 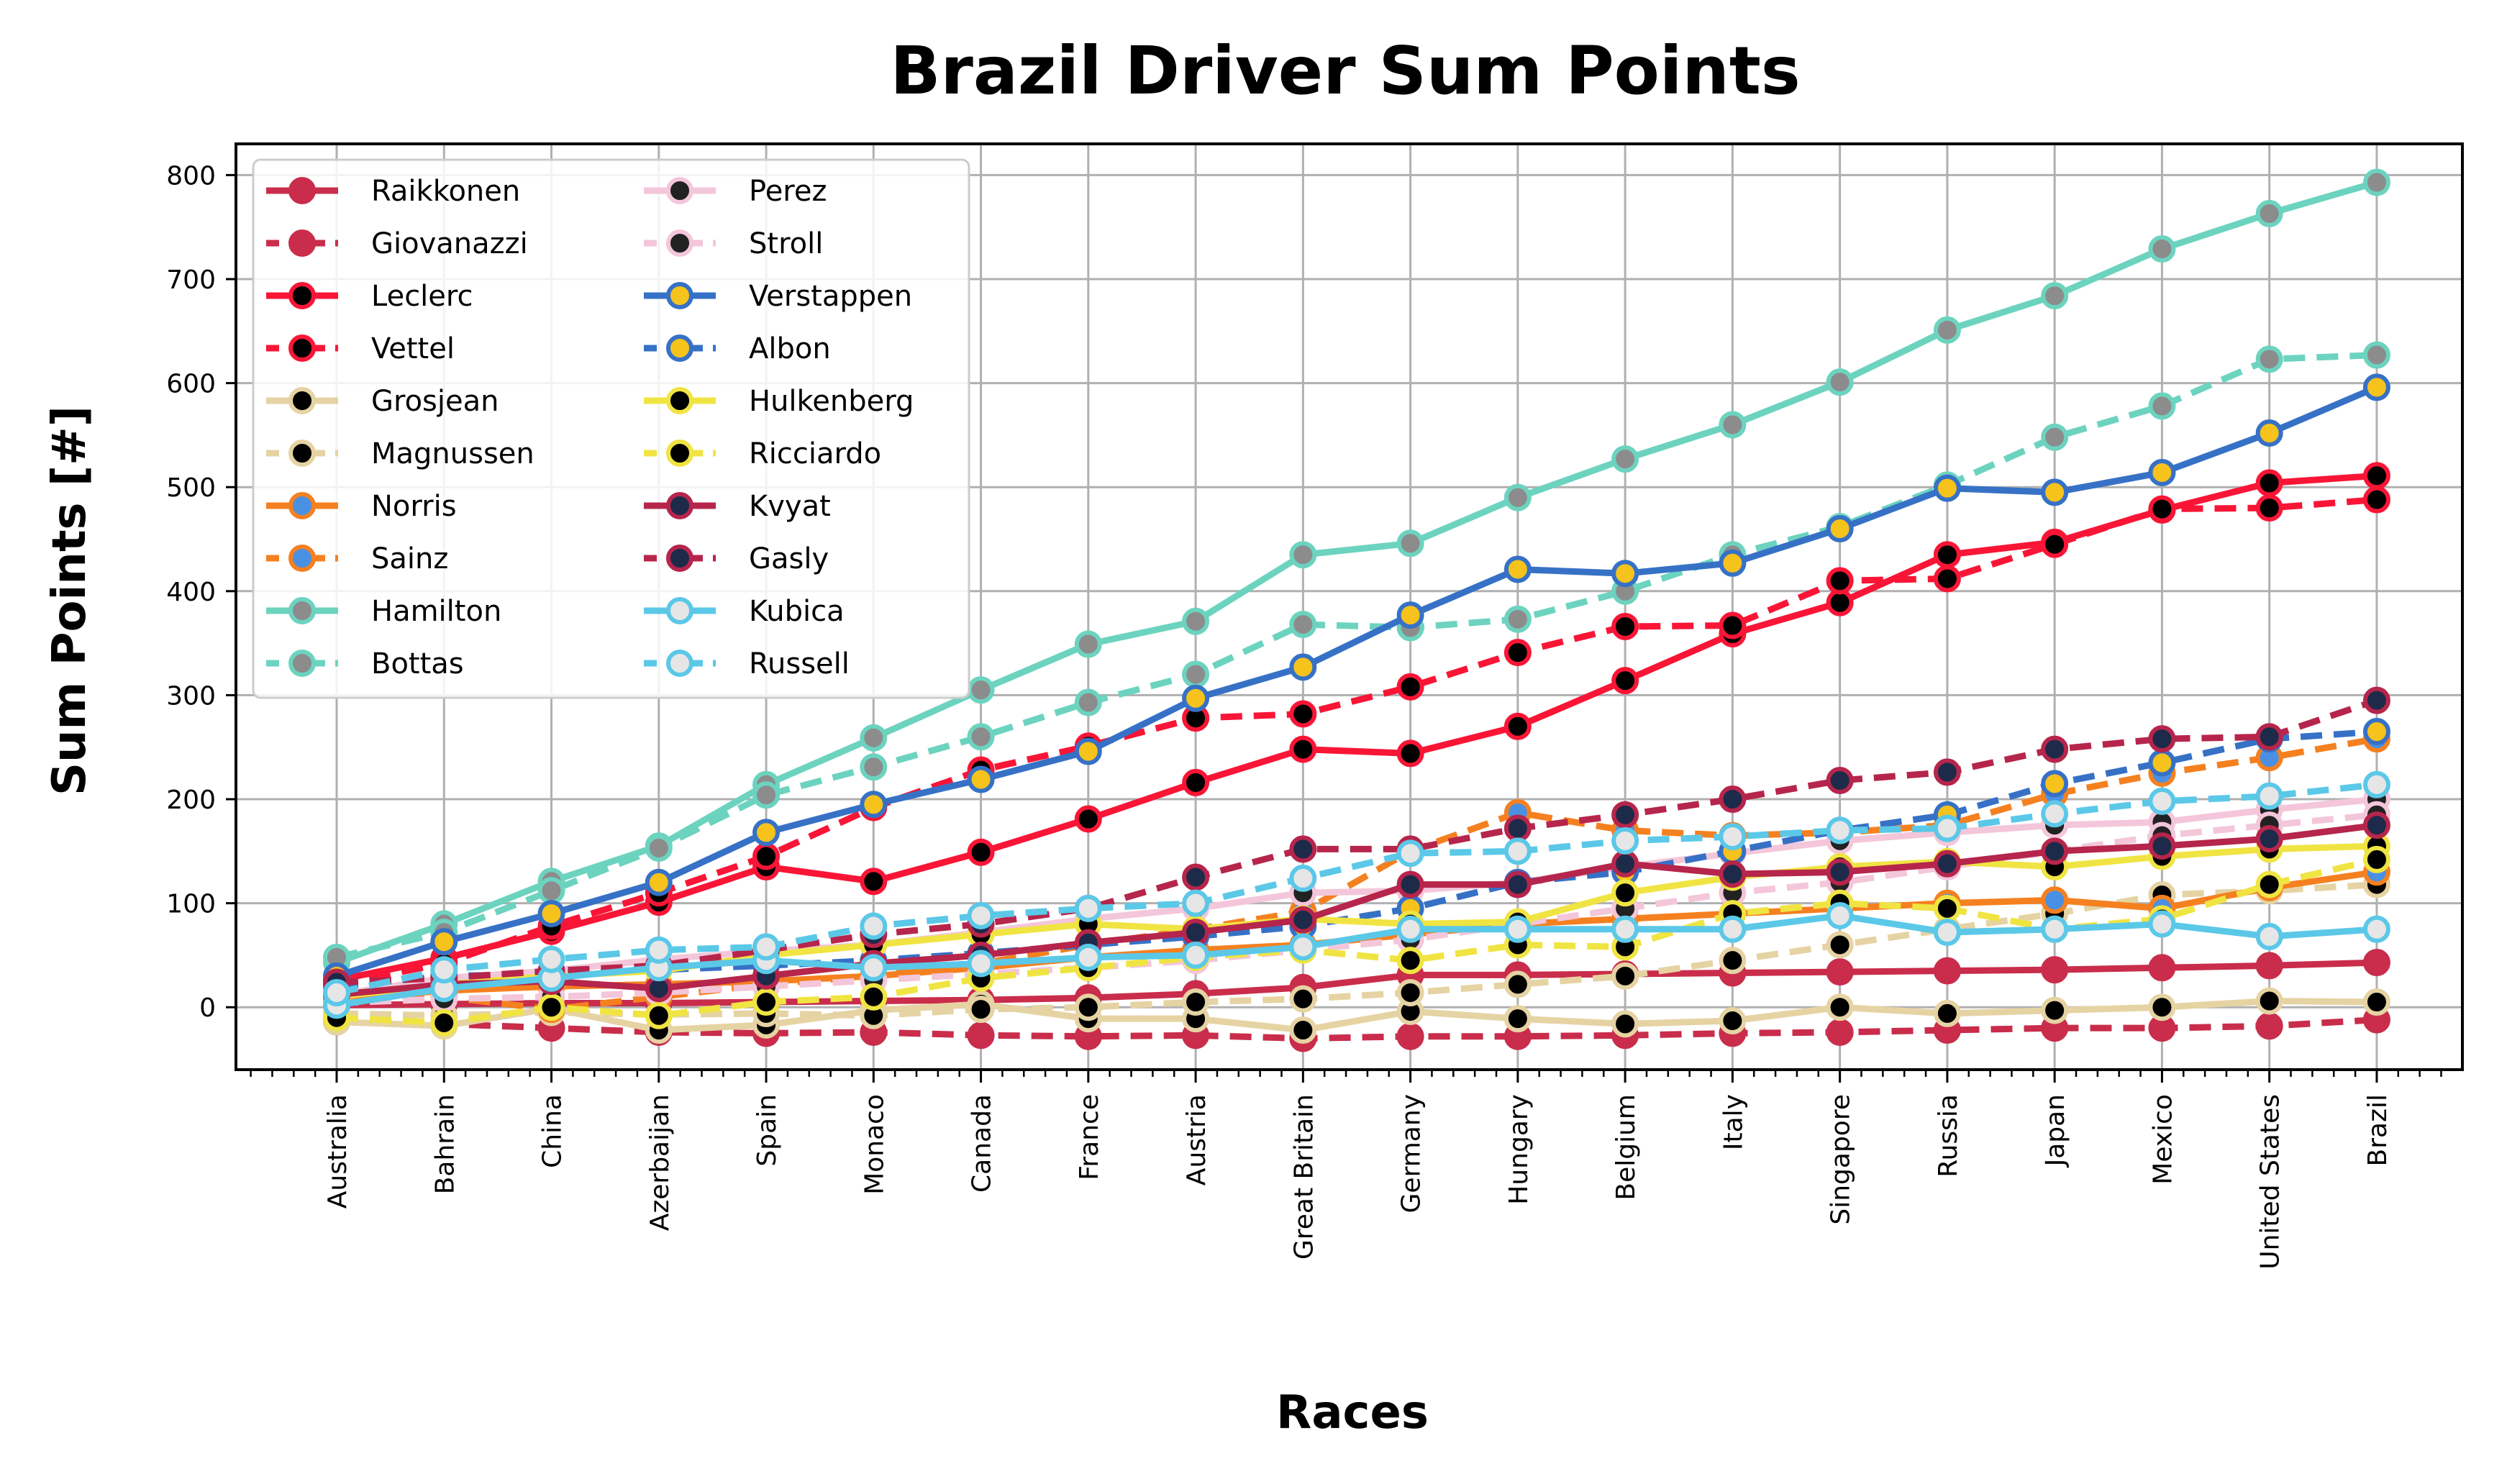 What do you see at coordinates (797, 612) in the screenshot?
I see `legend-label: Kubica` at bounding box center [797, 612].